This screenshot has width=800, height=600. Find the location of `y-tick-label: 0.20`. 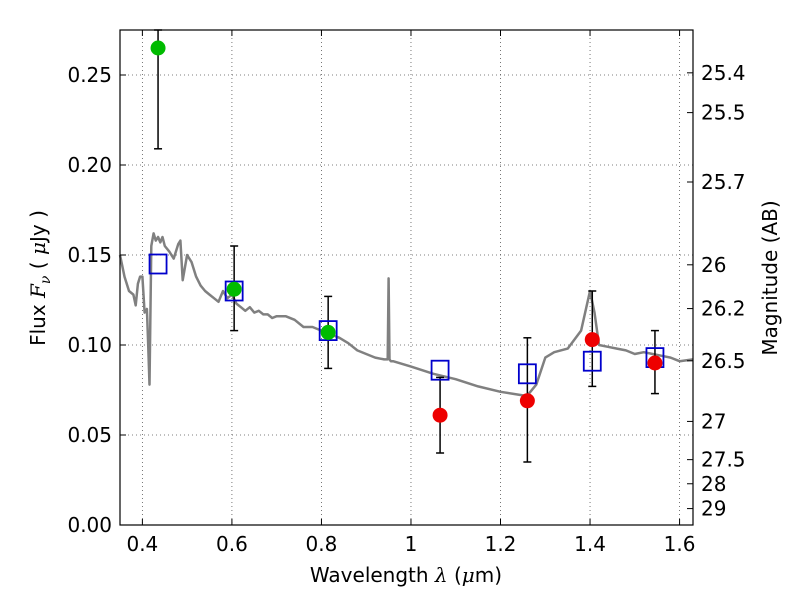

y-tick-label: 0.20 is located at coordinates (89, 165).